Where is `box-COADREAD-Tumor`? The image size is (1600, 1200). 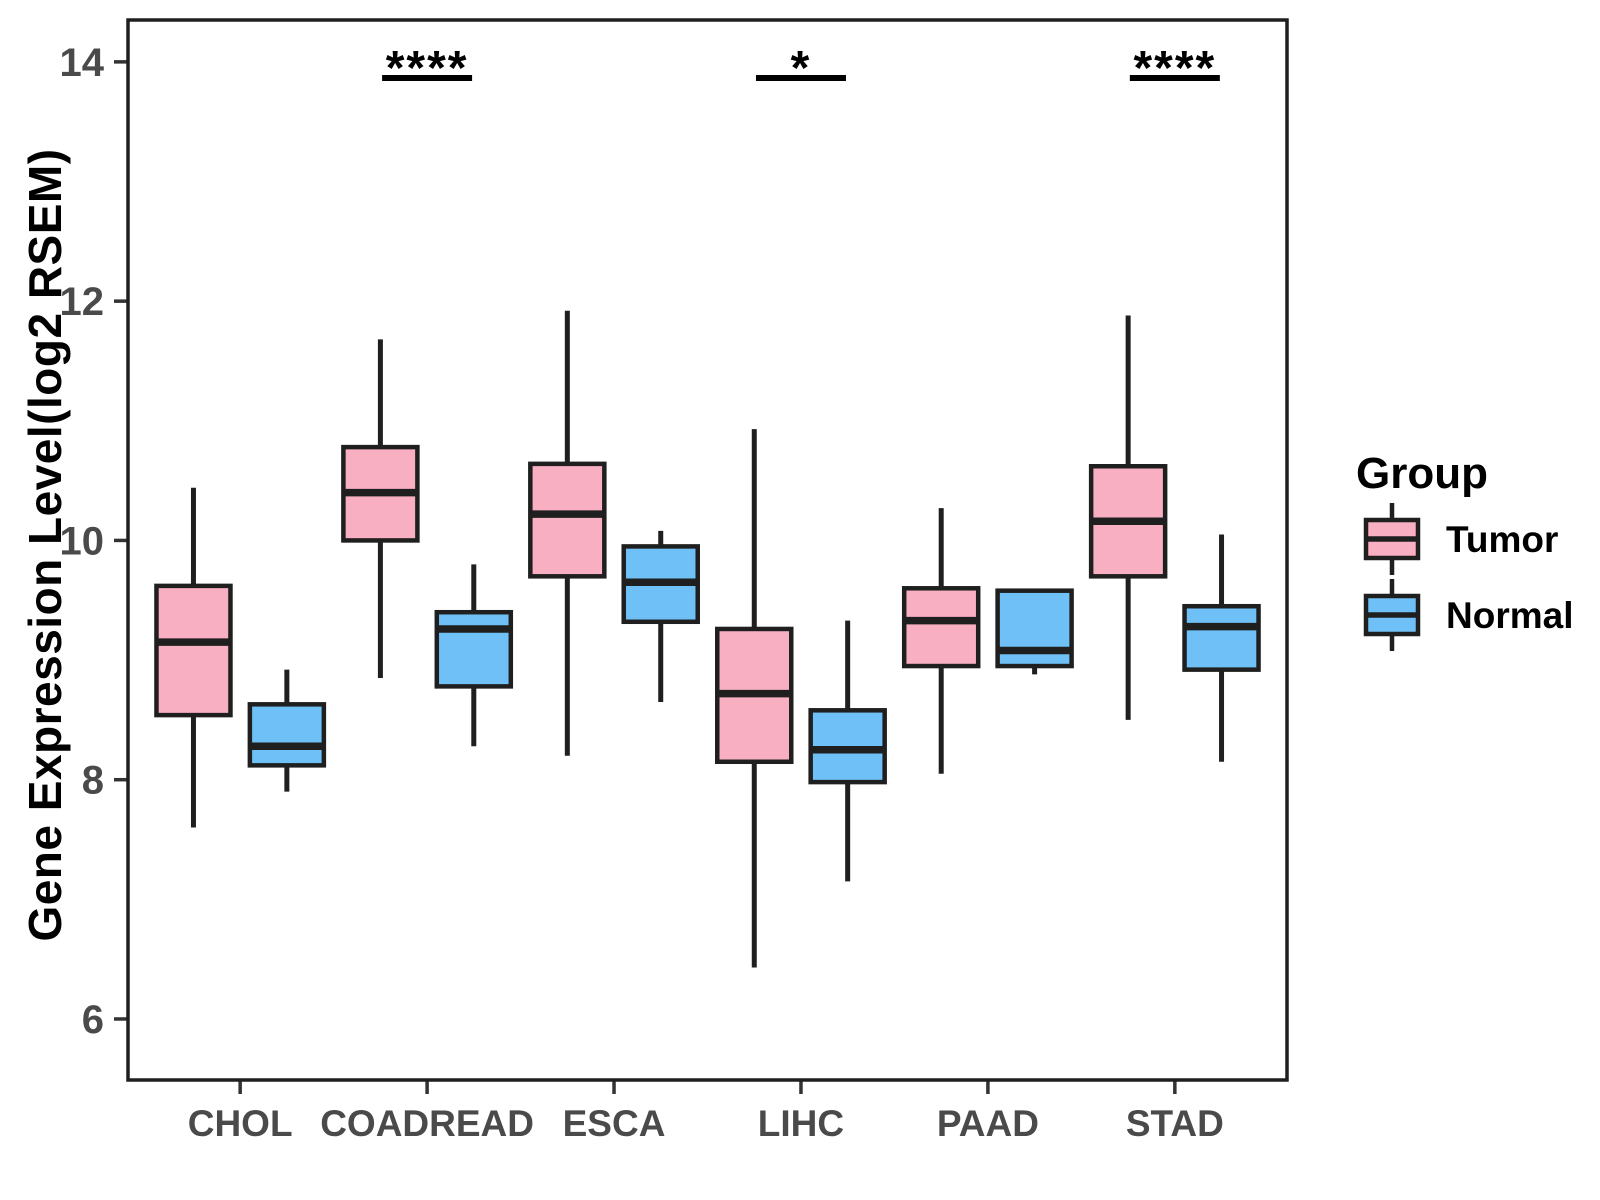
box-COADREAD-Tumor is located at coordinates (380, 509).